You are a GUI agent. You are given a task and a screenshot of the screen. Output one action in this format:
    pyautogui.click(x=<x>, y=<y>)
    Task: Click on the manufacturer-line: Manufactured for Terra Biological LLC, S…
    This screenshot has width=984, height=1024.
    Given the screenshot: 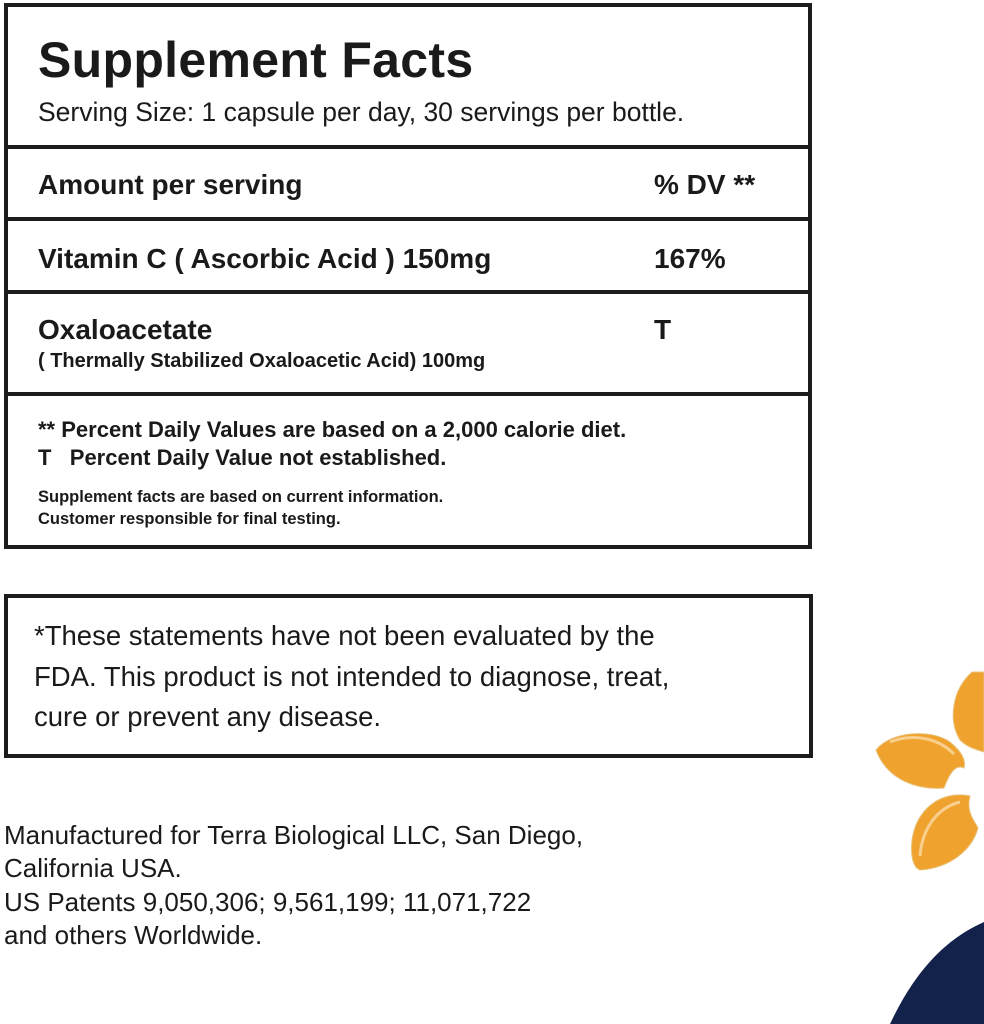 What is the action you would take?
    pyautogui.click(x=294, y=835)
    